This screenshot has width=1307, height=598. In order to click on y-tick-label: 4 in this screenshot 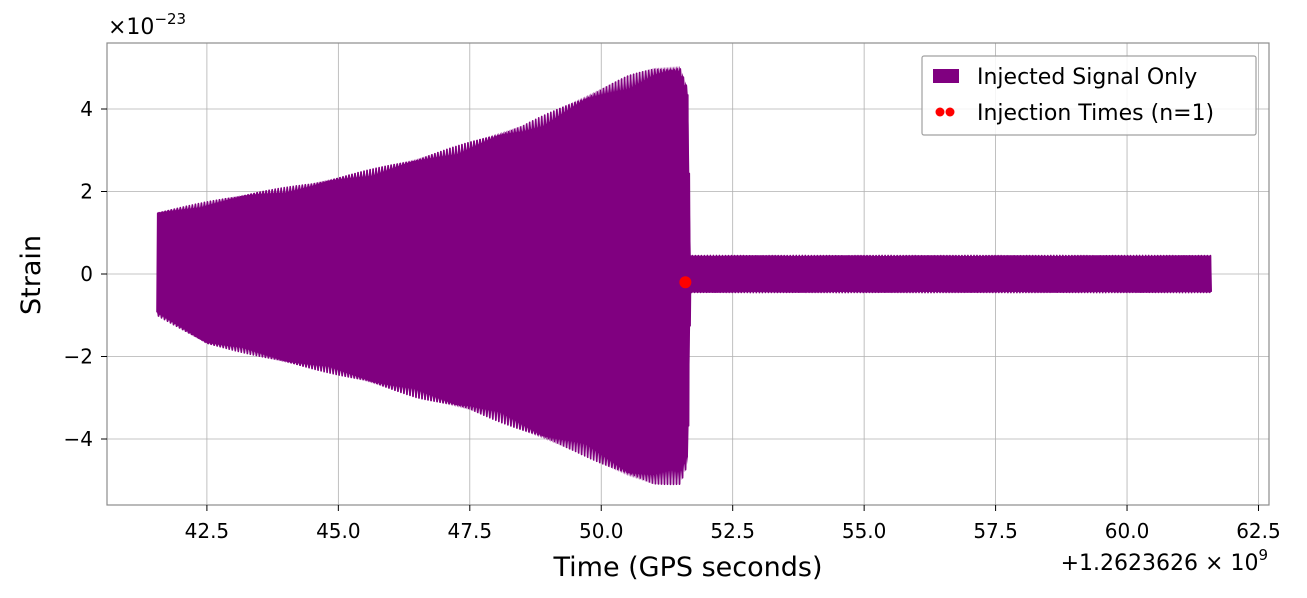, I will do `click(86, 109)`.